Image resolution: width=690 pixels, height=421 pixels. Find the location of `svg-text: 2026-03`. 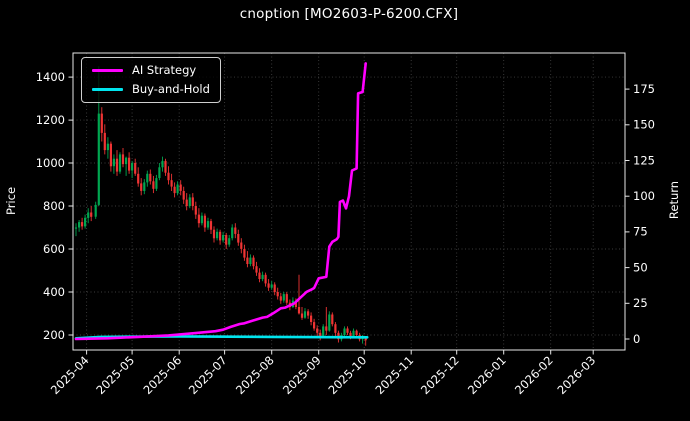

svg-text: 2026-03 is located at coordinates (576, 375).